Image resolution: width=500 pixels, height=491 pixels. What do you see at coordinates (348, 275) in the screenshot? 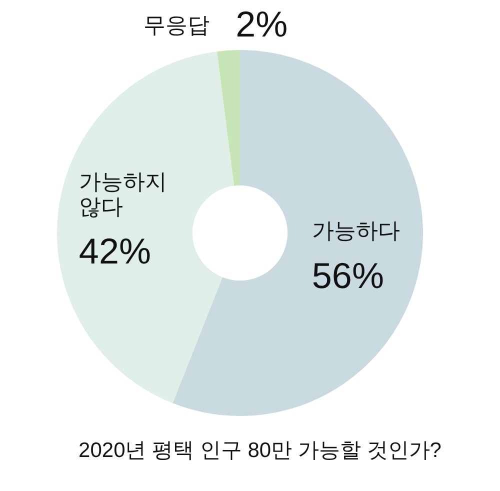
I see `data-label: 56%` at bounding box center [348, 275].